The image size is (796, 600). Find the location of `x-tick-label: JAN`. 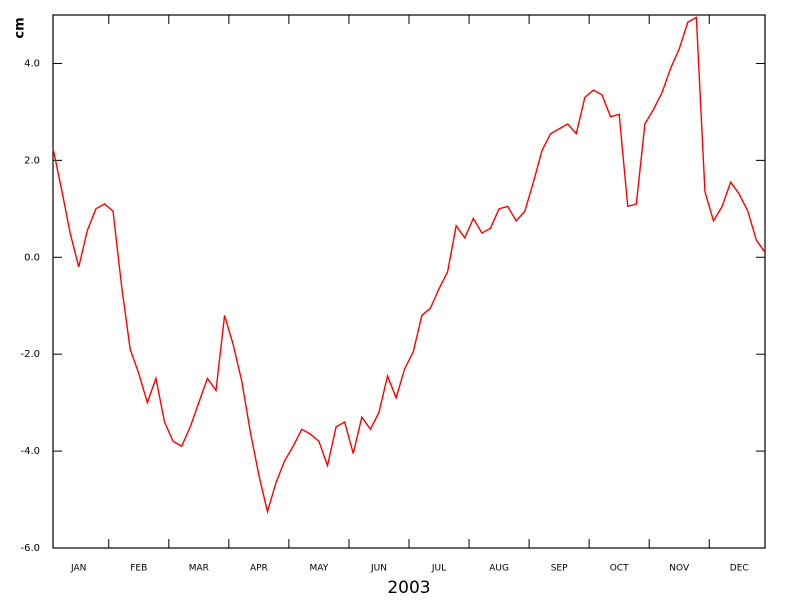

x-tick-label: JAN is located at coordinates (78, 569).